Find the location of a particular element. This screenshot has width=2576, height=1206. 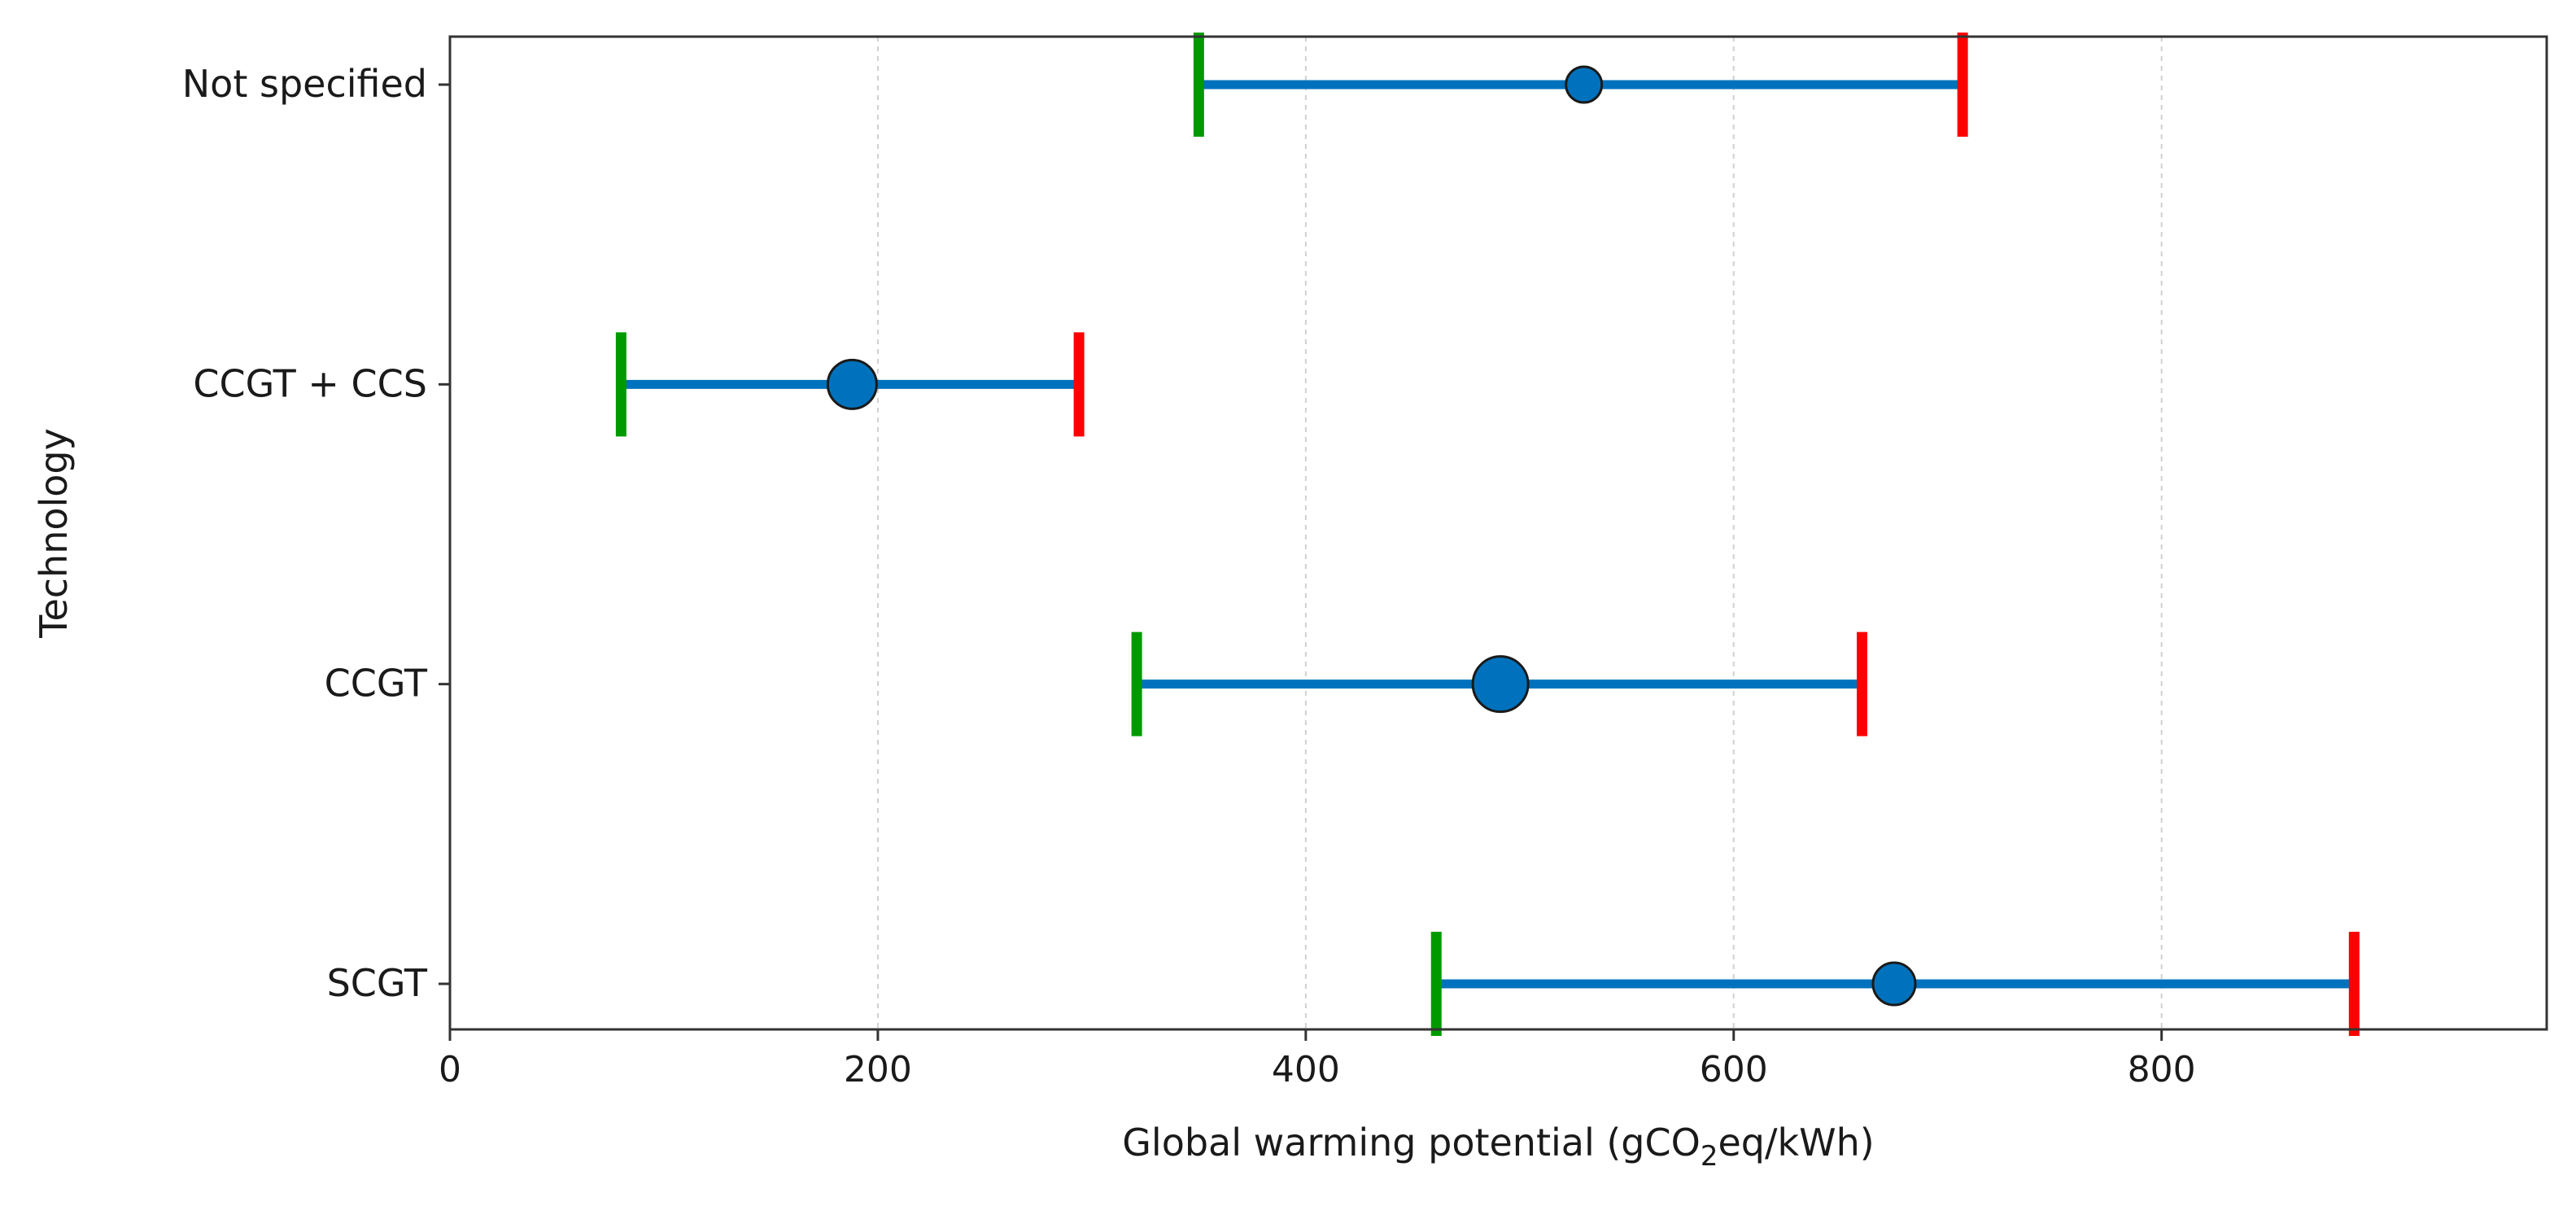

x-axis-label: Global warming potential (gCO2eq/kWh) is located at coordinates (1498, 1147).